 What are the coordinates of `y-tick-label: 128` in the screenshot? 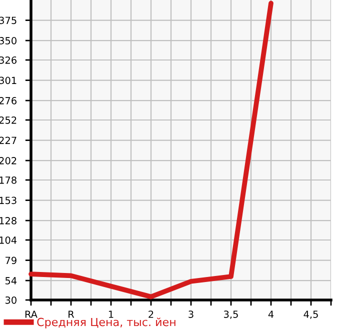 It's located at (8, 220).